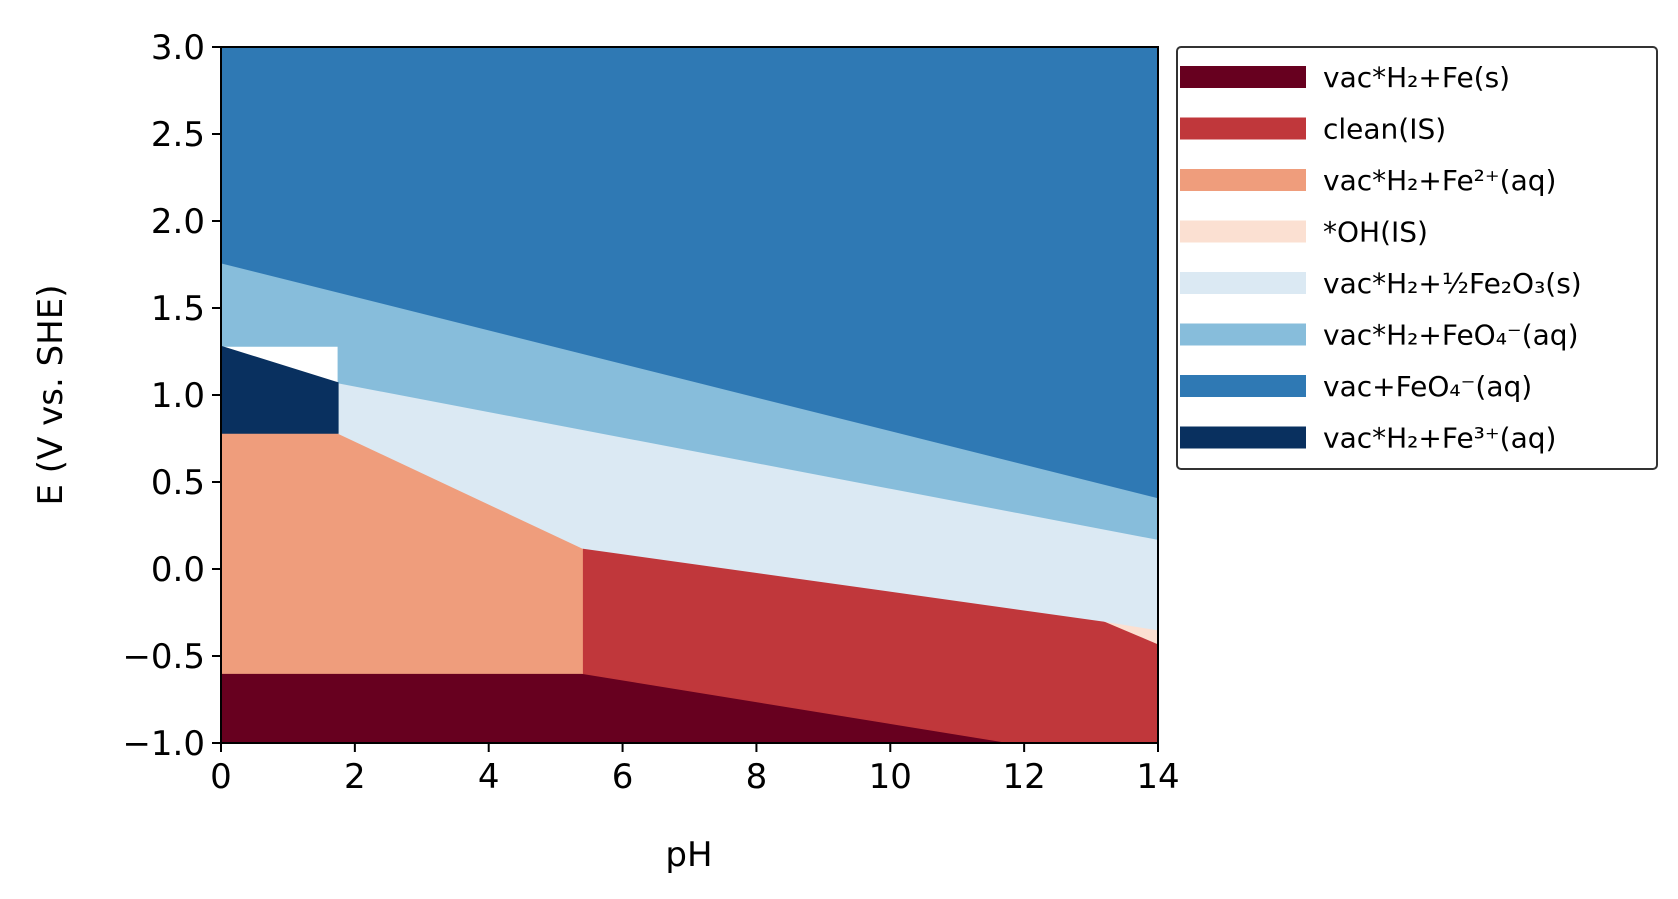  Describe the element at coordinates (1384, 129) in the screenshot. I see `legend-label: clean(IS)` at that location.